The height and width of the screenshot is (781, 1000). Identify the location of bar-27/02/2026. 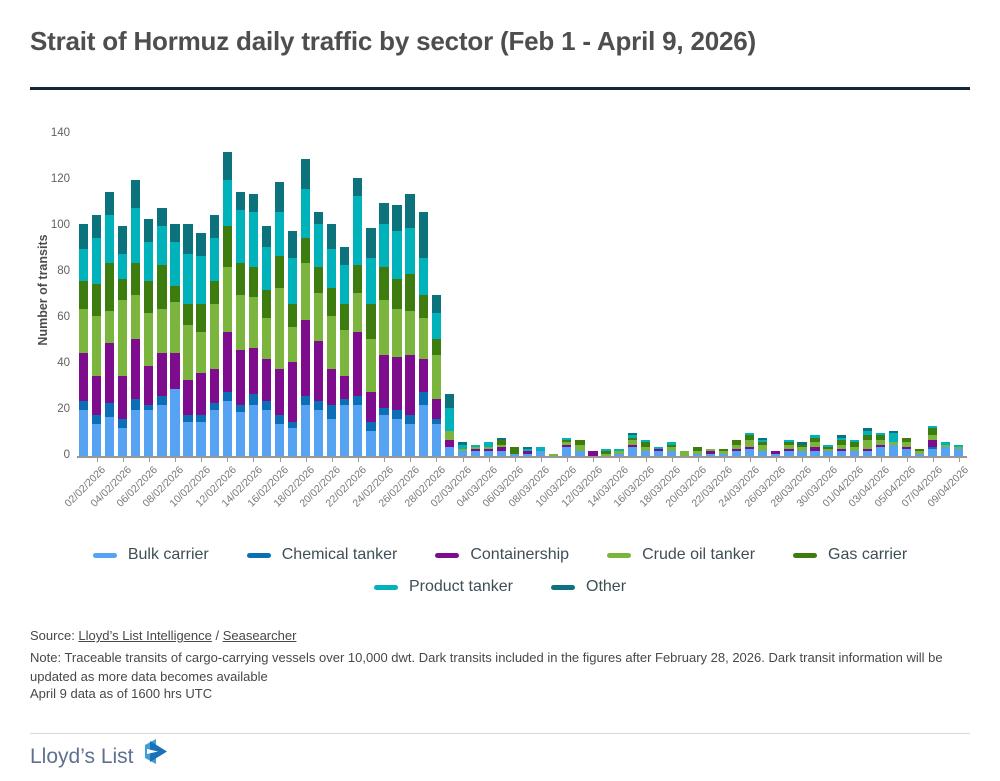
(423, 334).